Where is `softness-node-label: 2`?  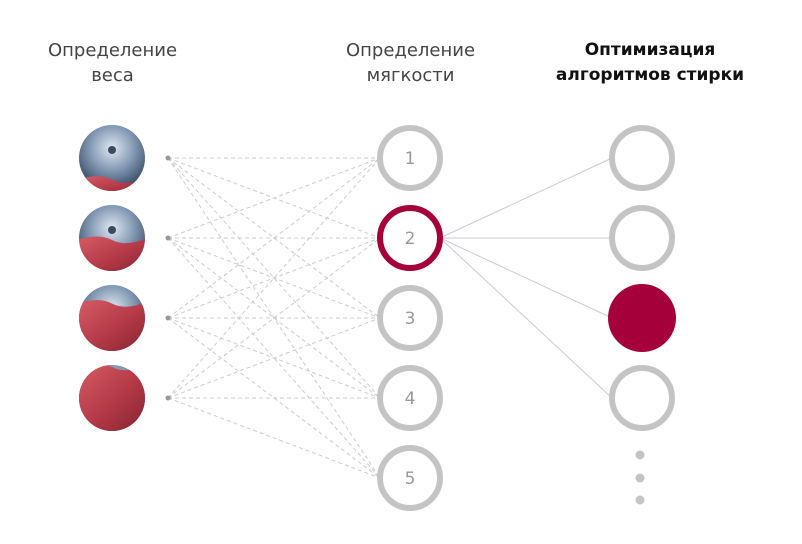 softness-node-label: 2 is located at coordinates (410, 239).